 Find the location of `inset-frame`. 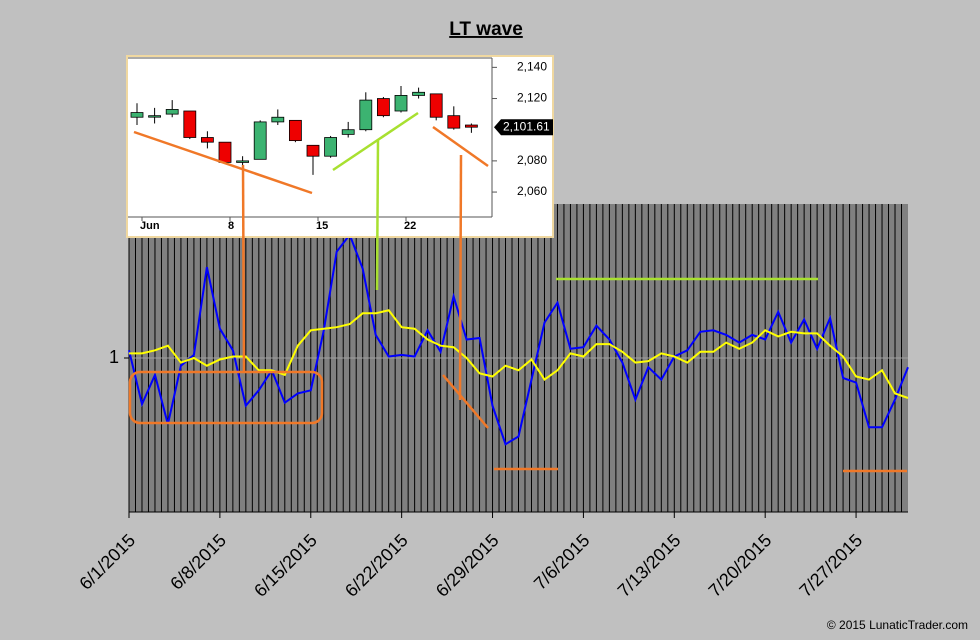

inset-frame is located at coordinates (340, 146).